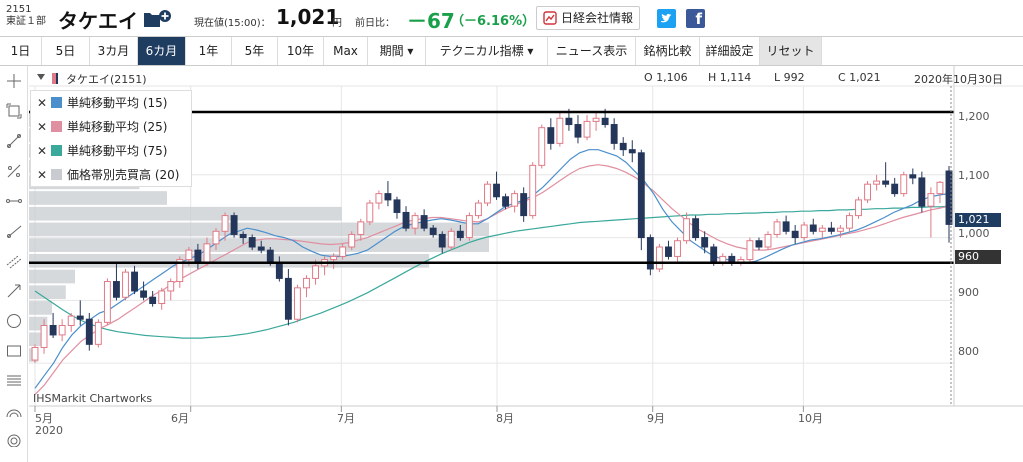 The height and width of the screenshot is (462, 1023). What do you see at coordinates (56, 126) in the screenshot?
I see `sma25-swatch` at bounding box center [56, 126].